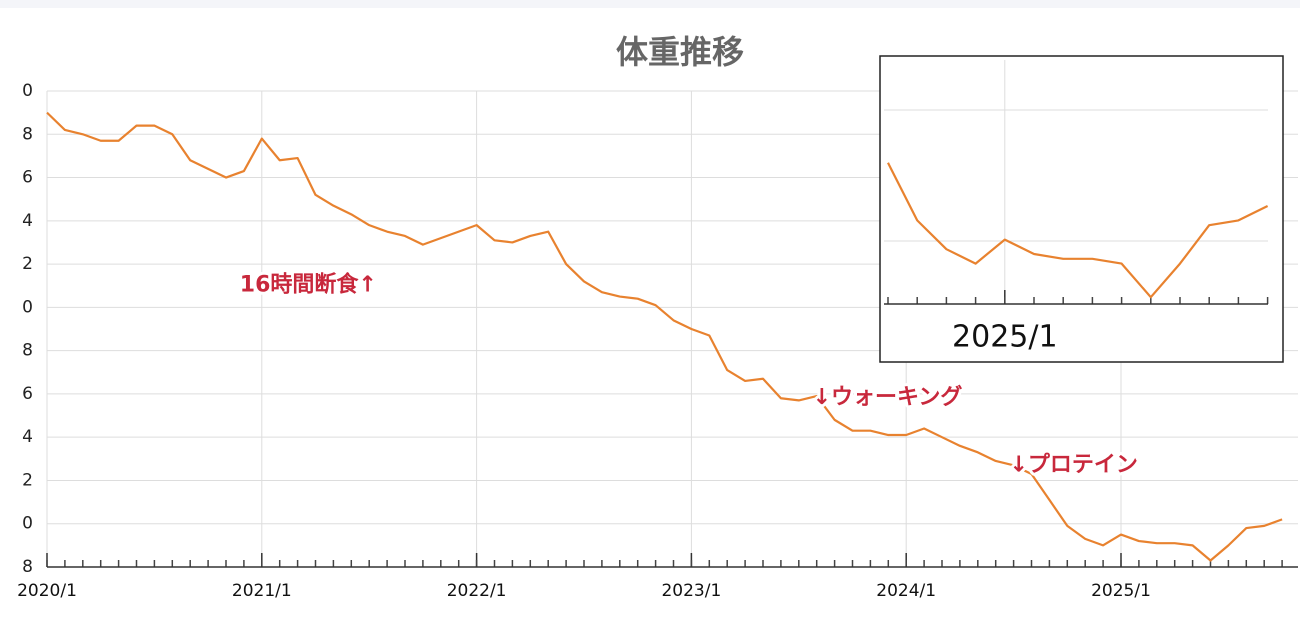  Describe the element at coordinates (691, 591) in the screenshot. I see `x-tick-label: 2023/1` at that location.